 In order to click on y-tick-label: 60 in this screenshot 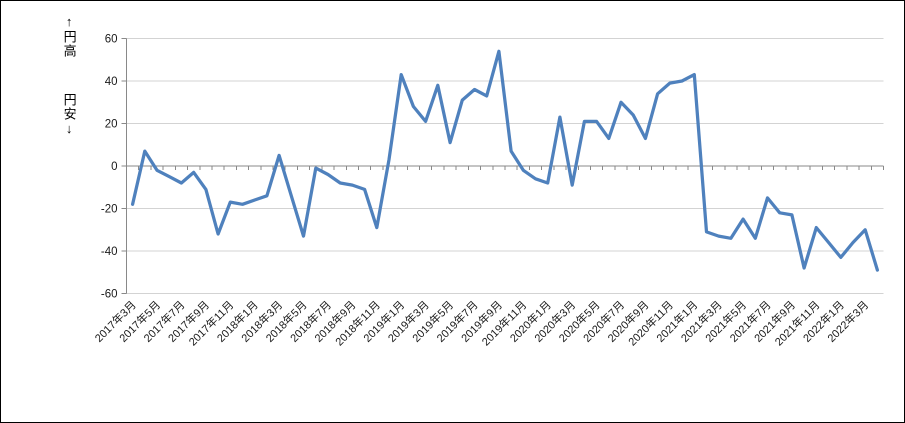, I will do `click(111, 40)`.